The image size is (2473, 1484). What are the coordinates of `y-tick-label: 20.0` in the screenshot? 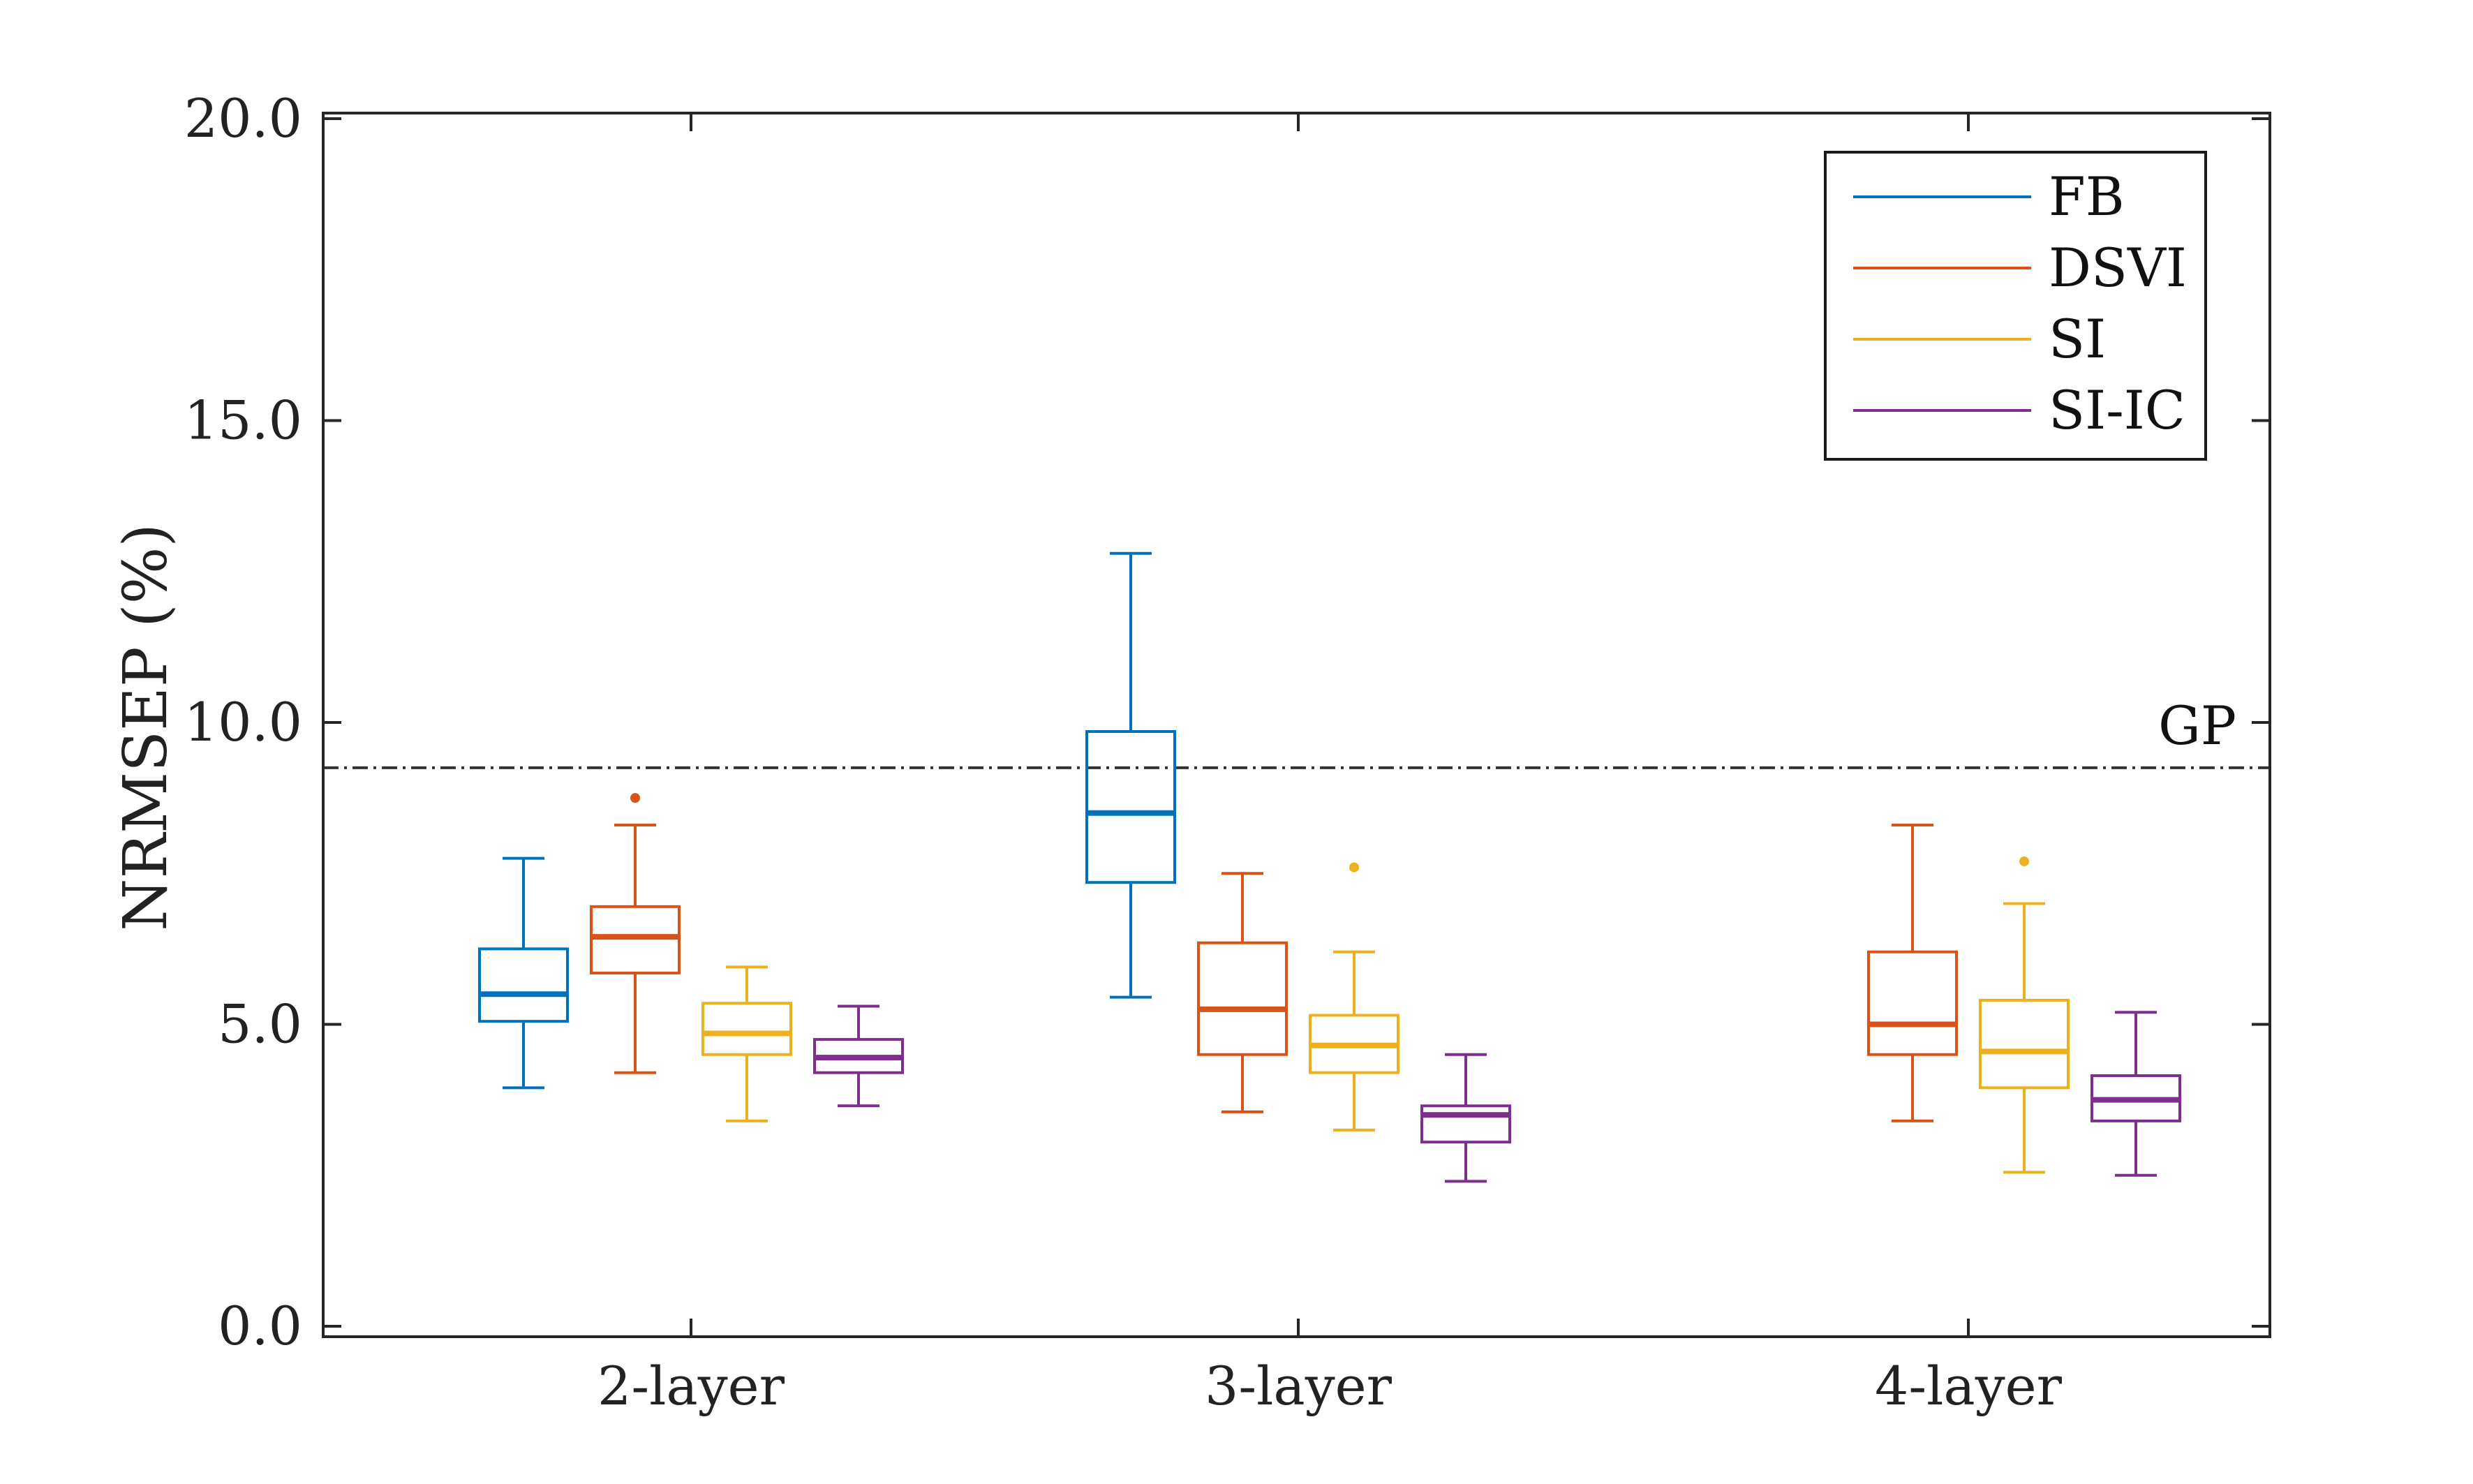 It's located at (243, 118).